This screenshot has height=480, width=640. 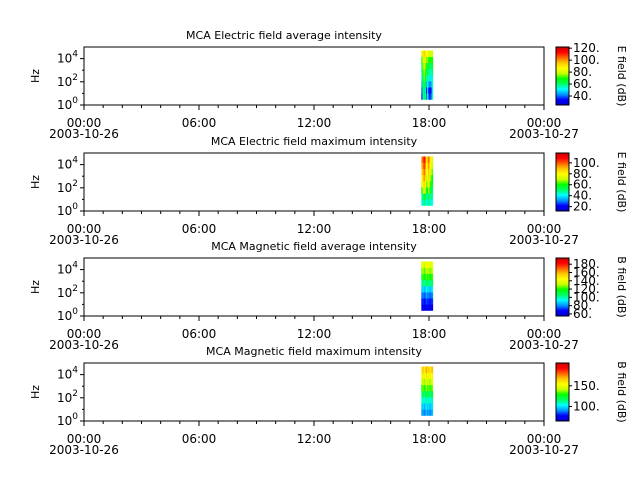 I want to click on heatmap, so click(x=427, y=181).